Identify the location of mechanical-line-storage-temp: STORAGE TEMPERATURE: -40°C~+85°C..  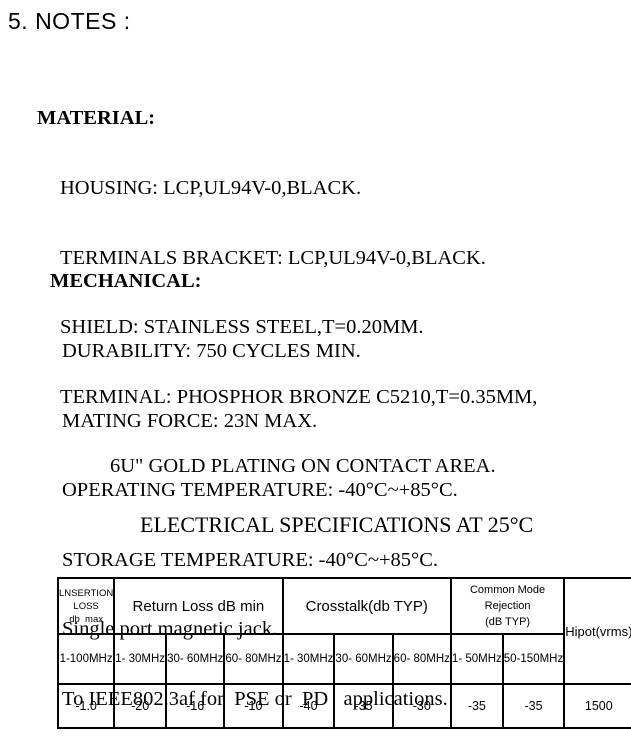
(250, 559).